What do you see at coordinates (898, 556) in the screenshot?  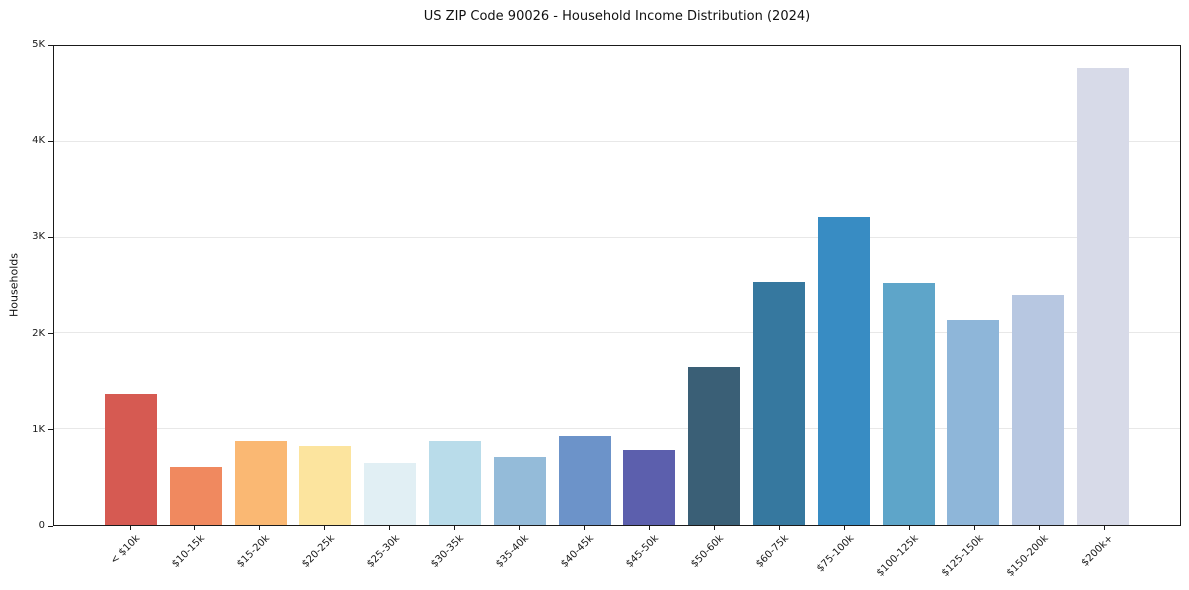 I see `x-tick-label: $100-125k` at bounding box center [898, 556].